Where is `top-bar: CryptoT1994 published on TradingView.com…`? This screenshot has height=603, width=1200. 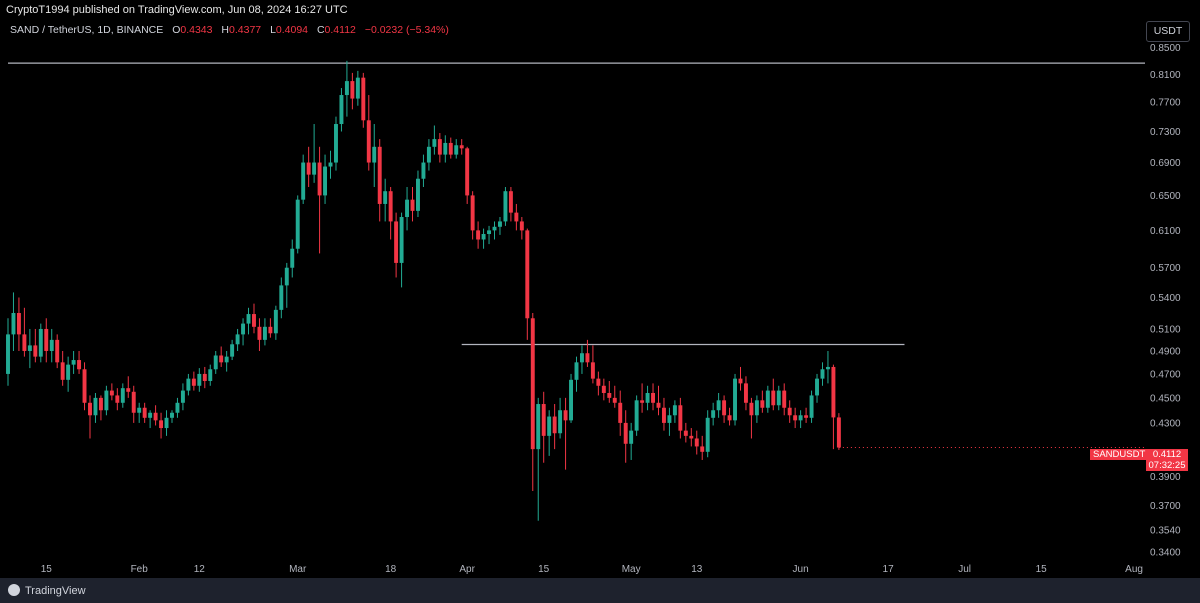
top-bar: CryptoT1994 published on TradingView.com… is located at coordinates (600, 10).